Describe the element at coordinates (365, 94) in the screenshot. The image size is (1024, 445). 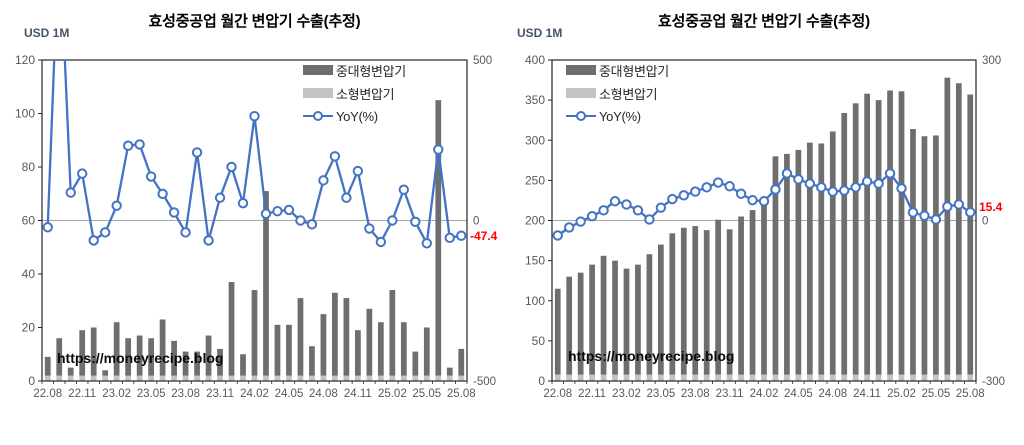
I see `legend-label: 소형변압기` at that location.